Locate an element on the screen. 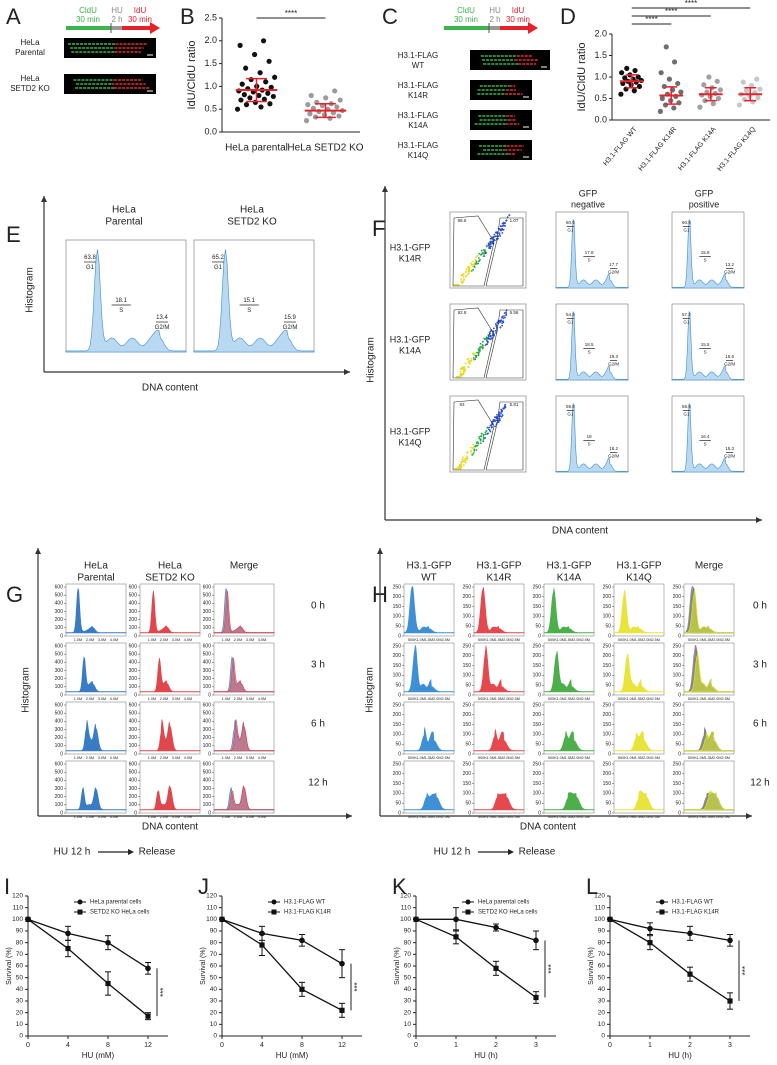 Image resolution: width=777 pixels, height=1065 pixels. time-label: 3 h is located at coordinates (318, 665).